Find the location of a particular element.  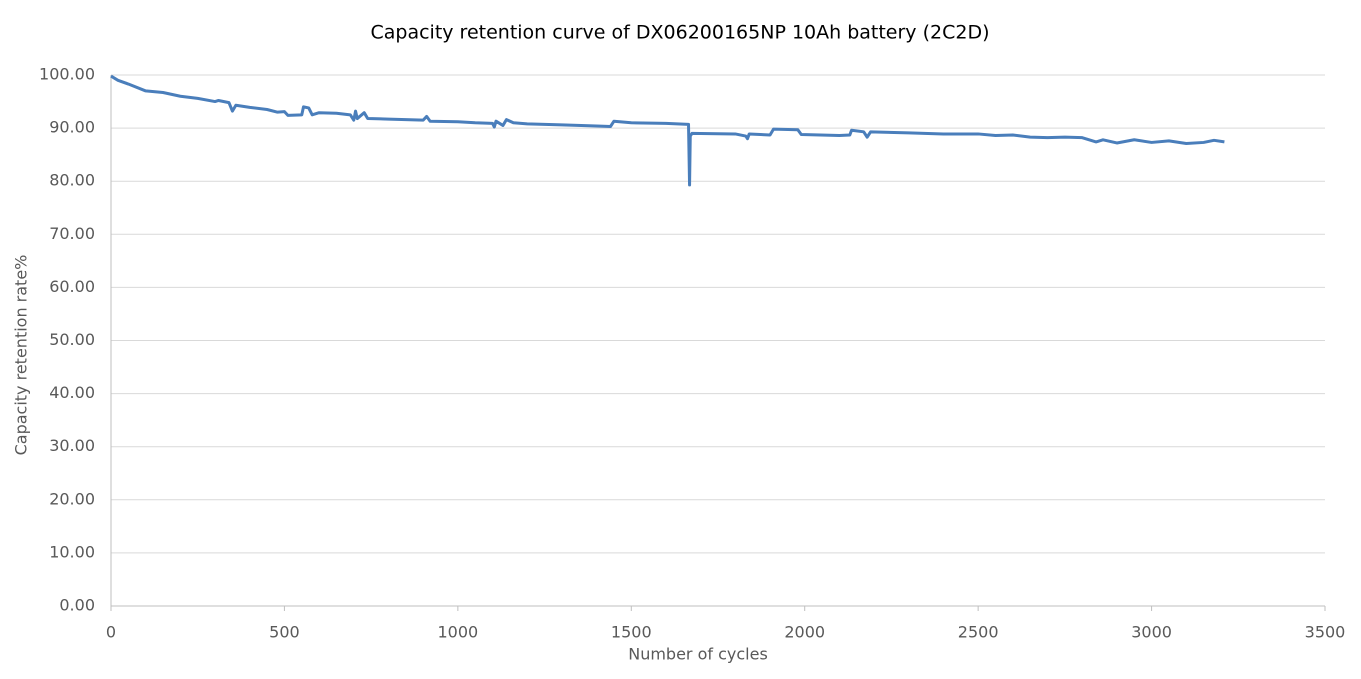

x-tick-label: 3500 is located at coordinates (1325, 632).